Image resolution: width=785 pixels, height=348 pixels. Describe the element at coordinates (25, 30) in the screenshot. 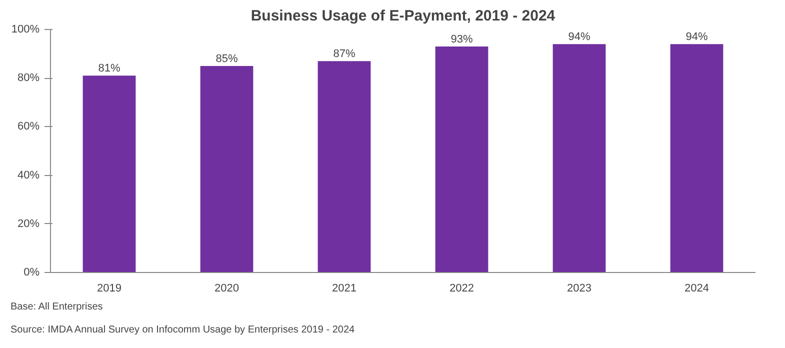

I see `y-tick-label: 100%` at that location.